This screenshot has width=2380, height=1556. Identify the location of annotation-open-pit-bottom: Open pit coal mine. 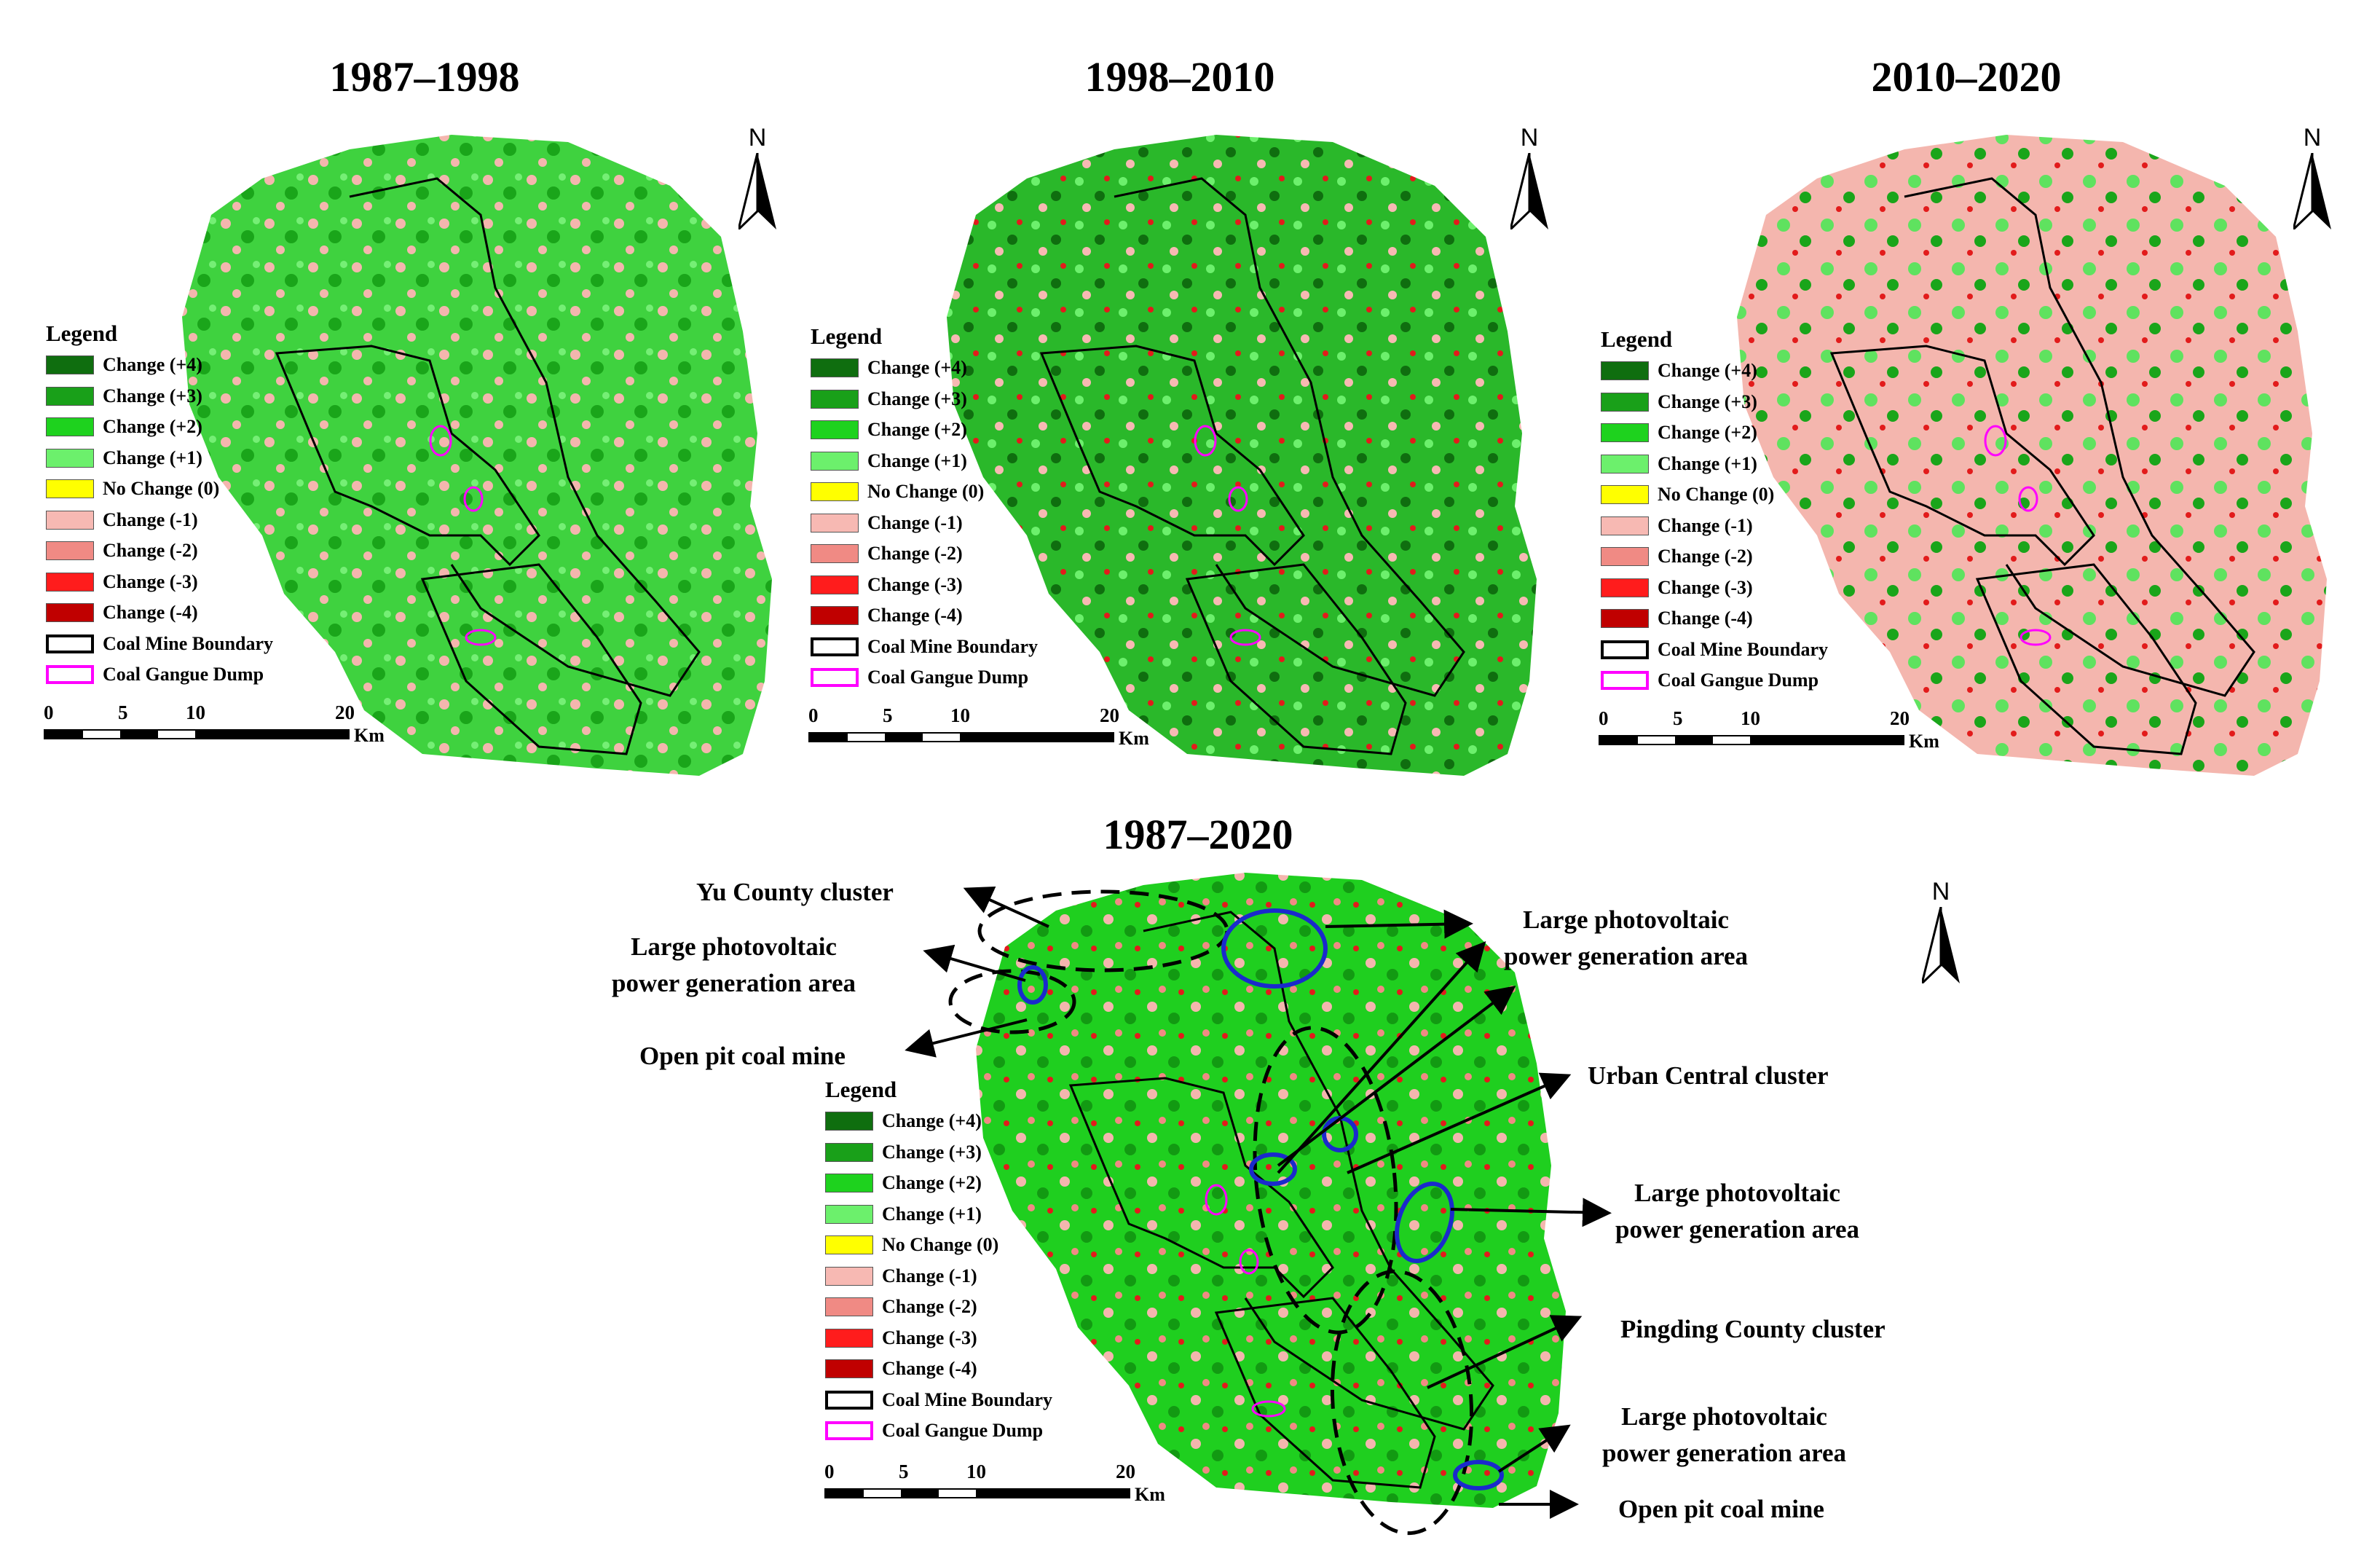
(1721, 1509).